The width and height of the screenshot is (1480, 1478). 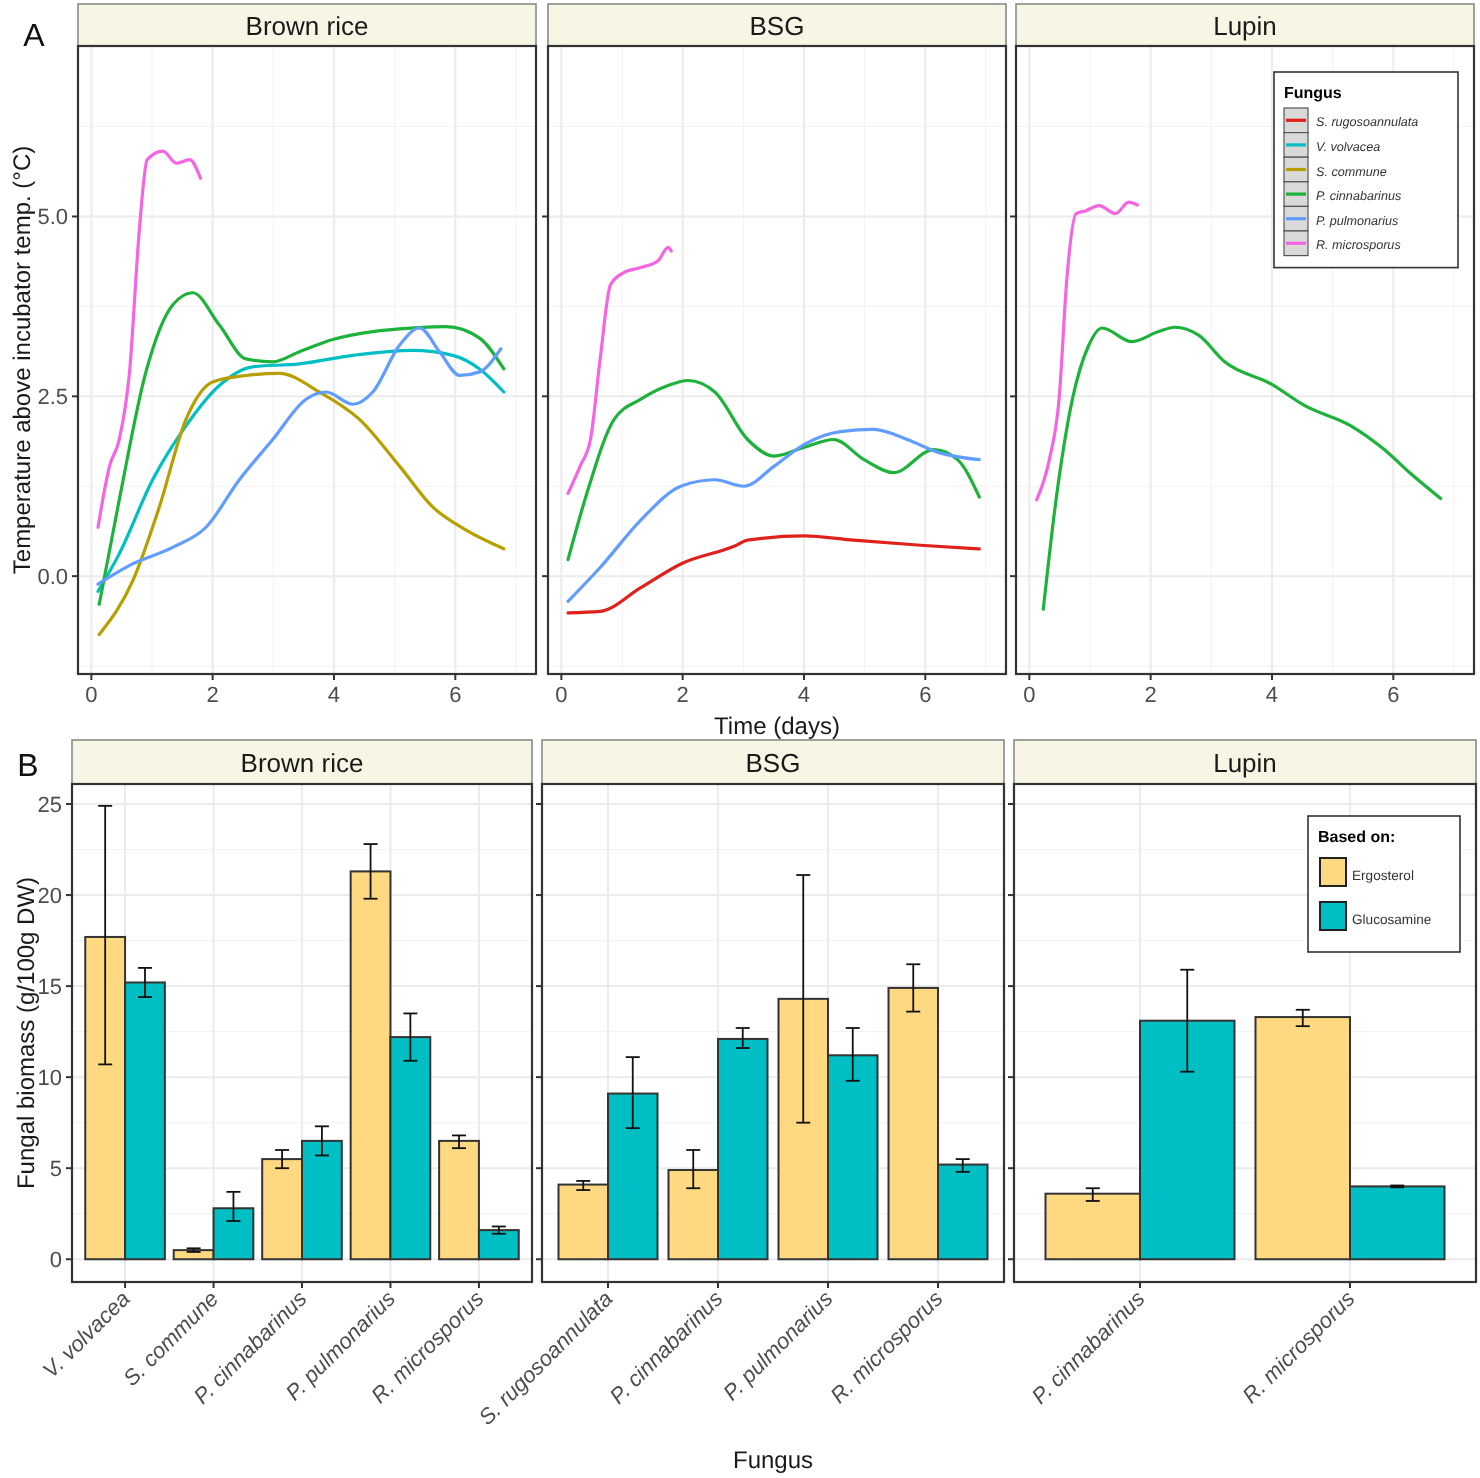 What do you see at coordinates (777, 726) in the screenshot?
I see `x-axis-title: Time (days)` at bounding box center [777, 726].